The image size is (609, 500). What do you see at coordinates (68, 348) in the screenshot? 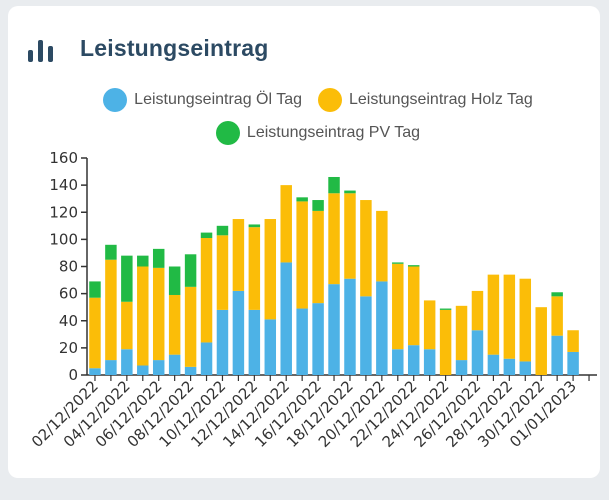
I see `y-tick-label: 20` at bounding box center [68, 348].